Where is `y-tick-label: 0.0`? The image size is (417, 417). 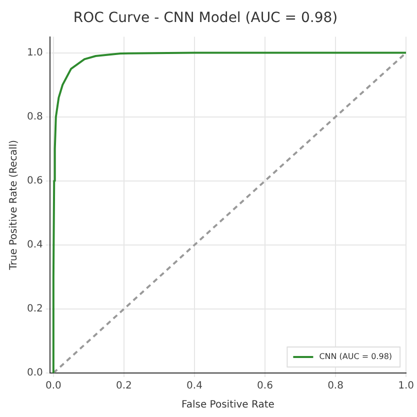 y-tick-label: 0.0 is located at coordinates (34, 373).